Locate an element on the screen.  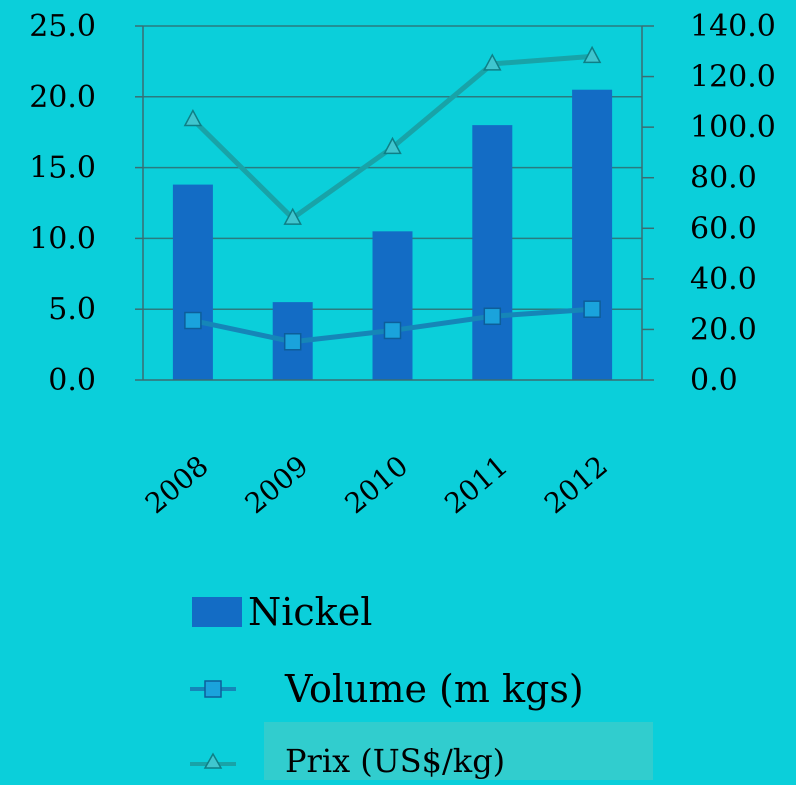
right-axis-tick-label: 0.0 is located at coordinates (714, 380).